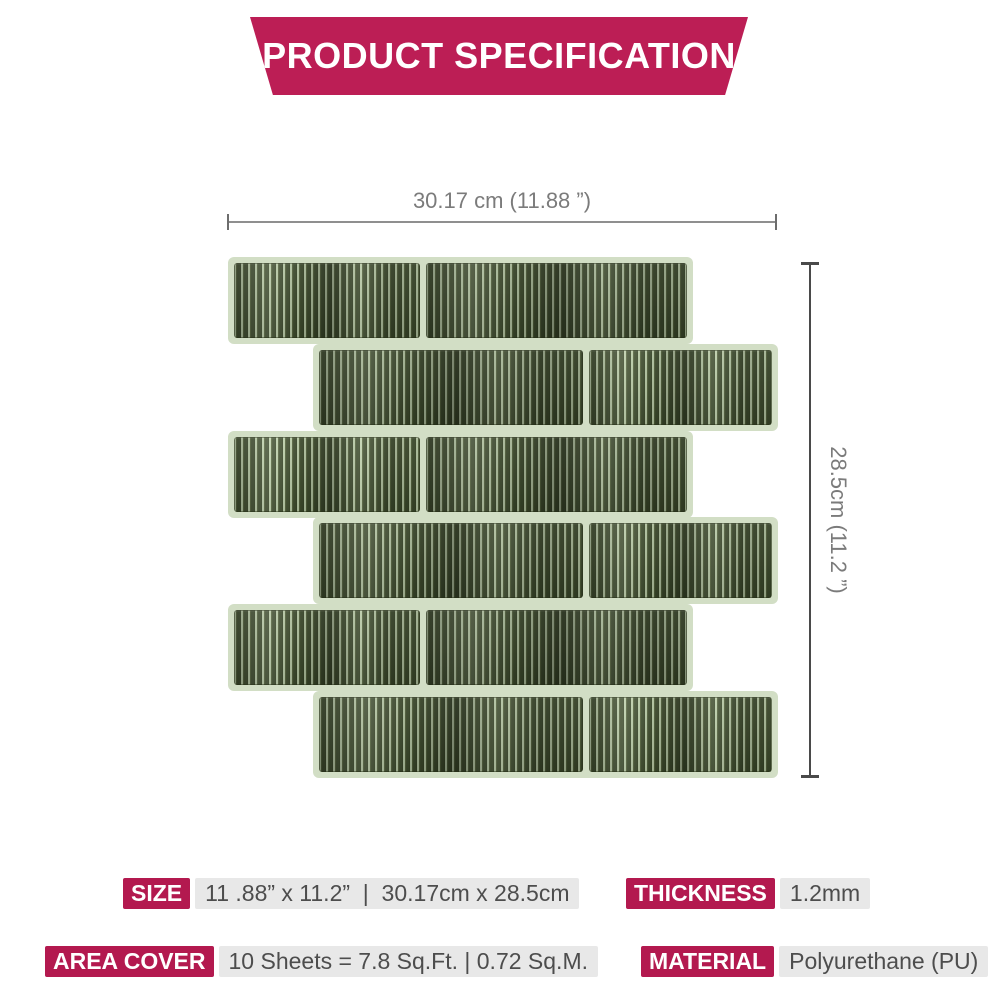 This screenshot has height=1000, width=1000. What do you see at coordinates (825, 893) in the screenshot?
I see `spec-thickness-value: 1.2mm` at bounding box center [825, 893].